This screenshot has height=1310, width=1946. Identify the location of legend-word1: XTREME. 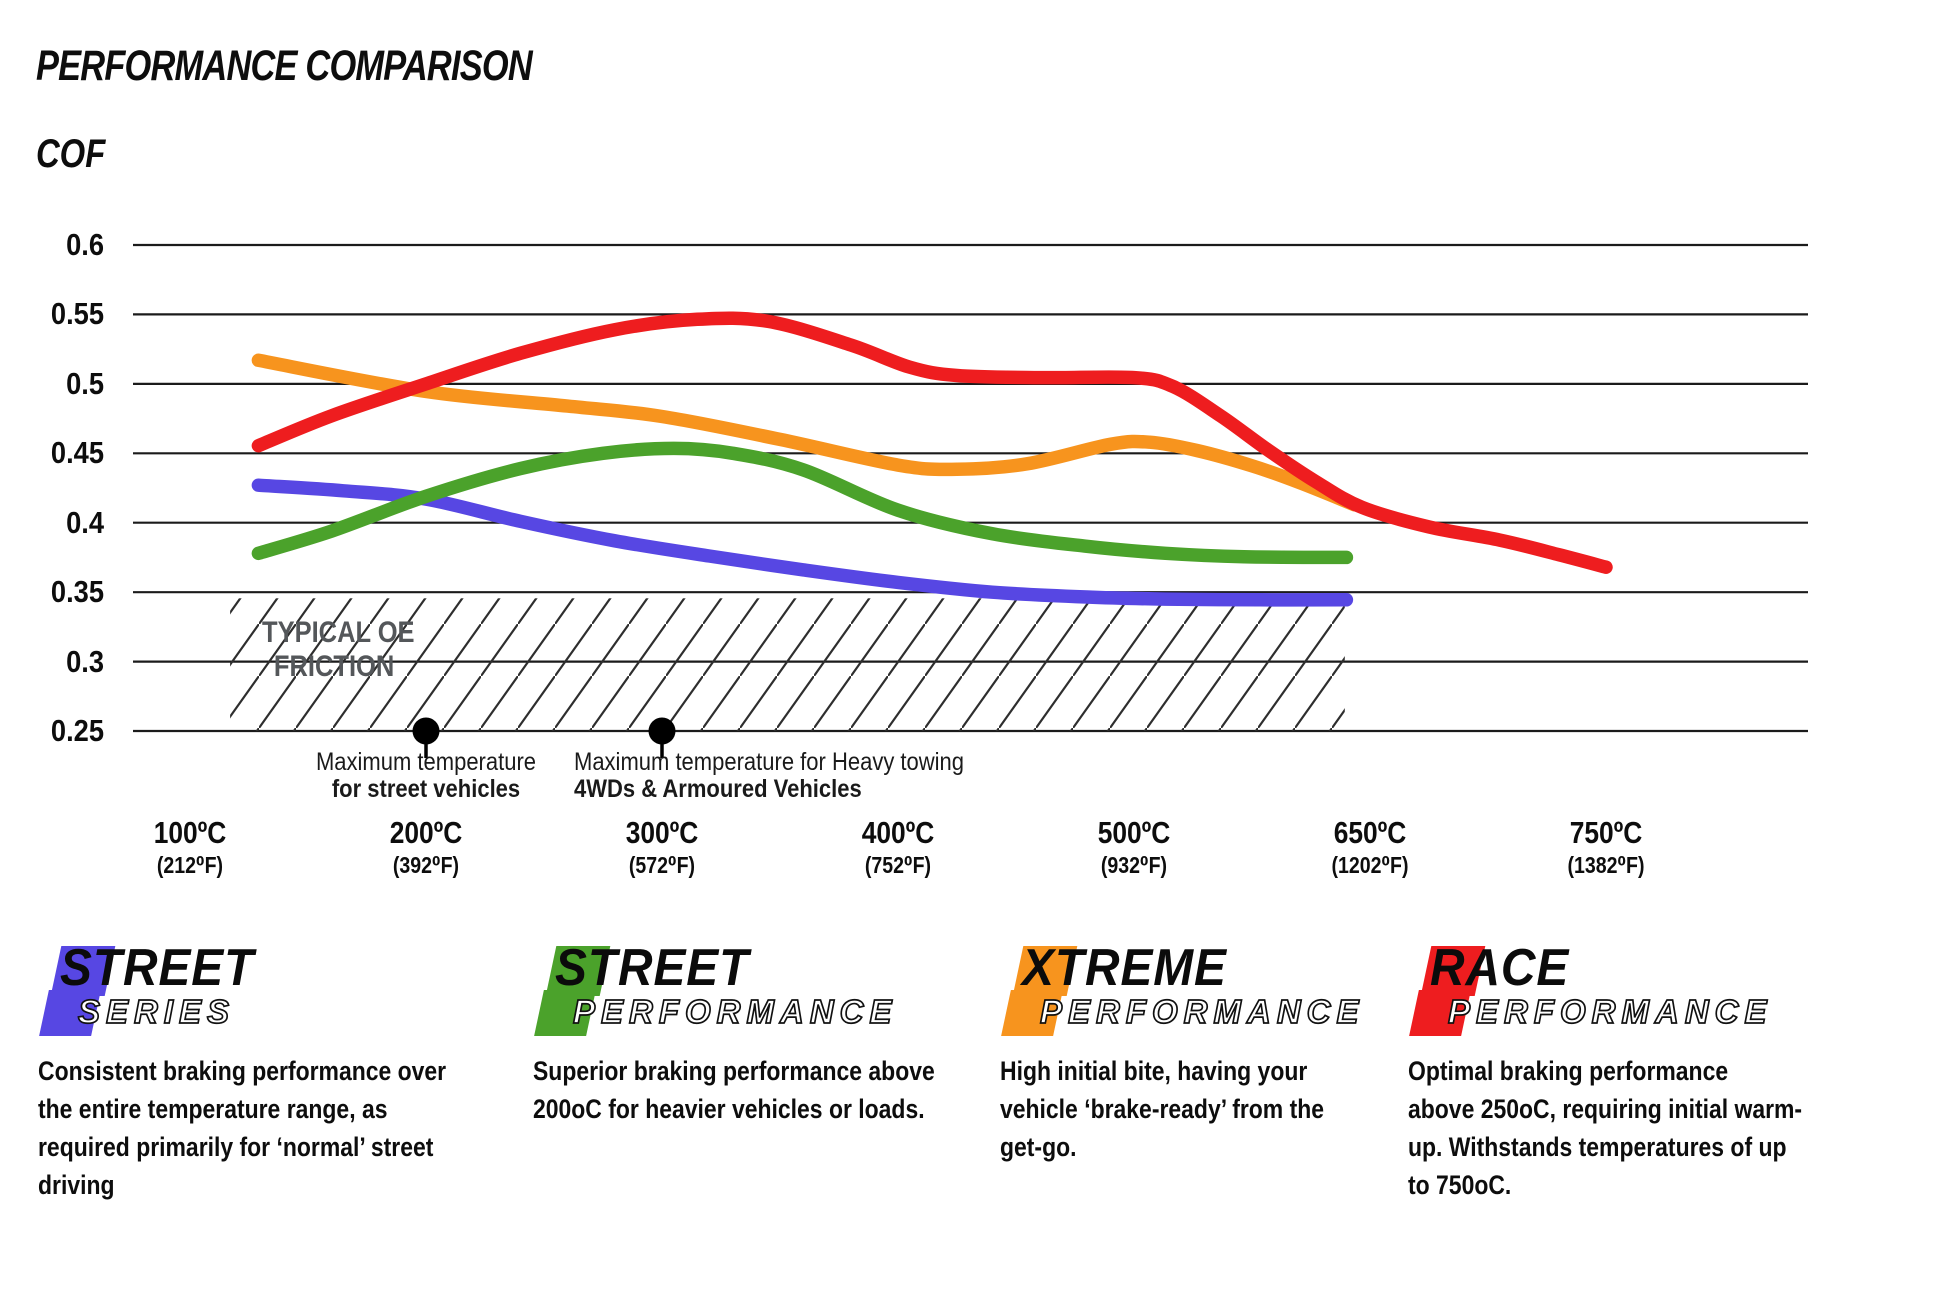
(1124, 968).